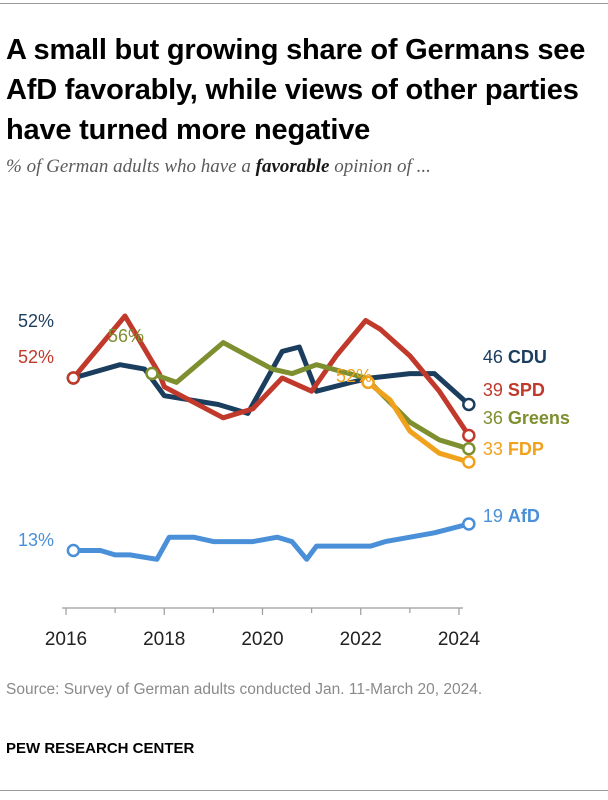  Describe the element at coordinates (526, 390) in the screenshot. I see `end-name-spd: SPD` at that location.